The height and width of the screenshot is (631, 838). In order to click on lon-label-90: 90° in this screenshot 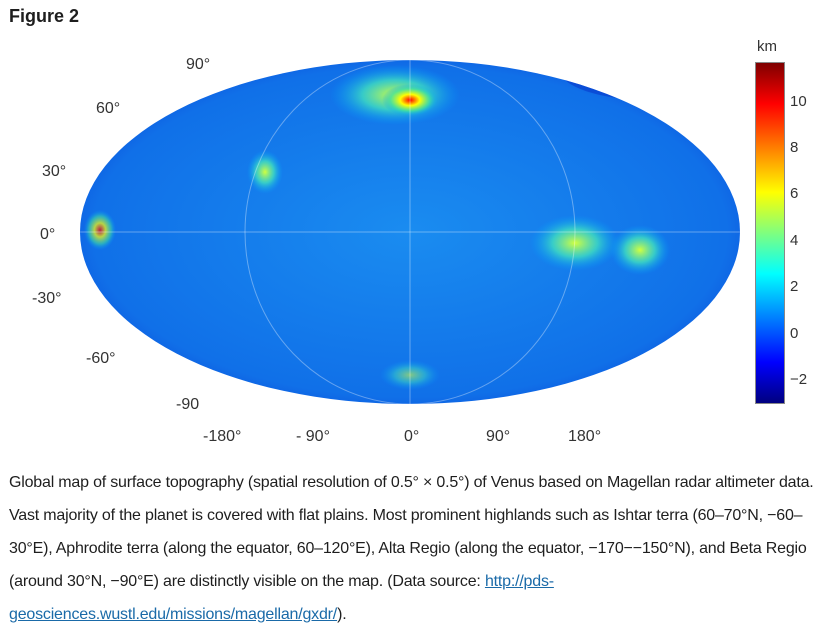, I will do `click(498, 436)`.